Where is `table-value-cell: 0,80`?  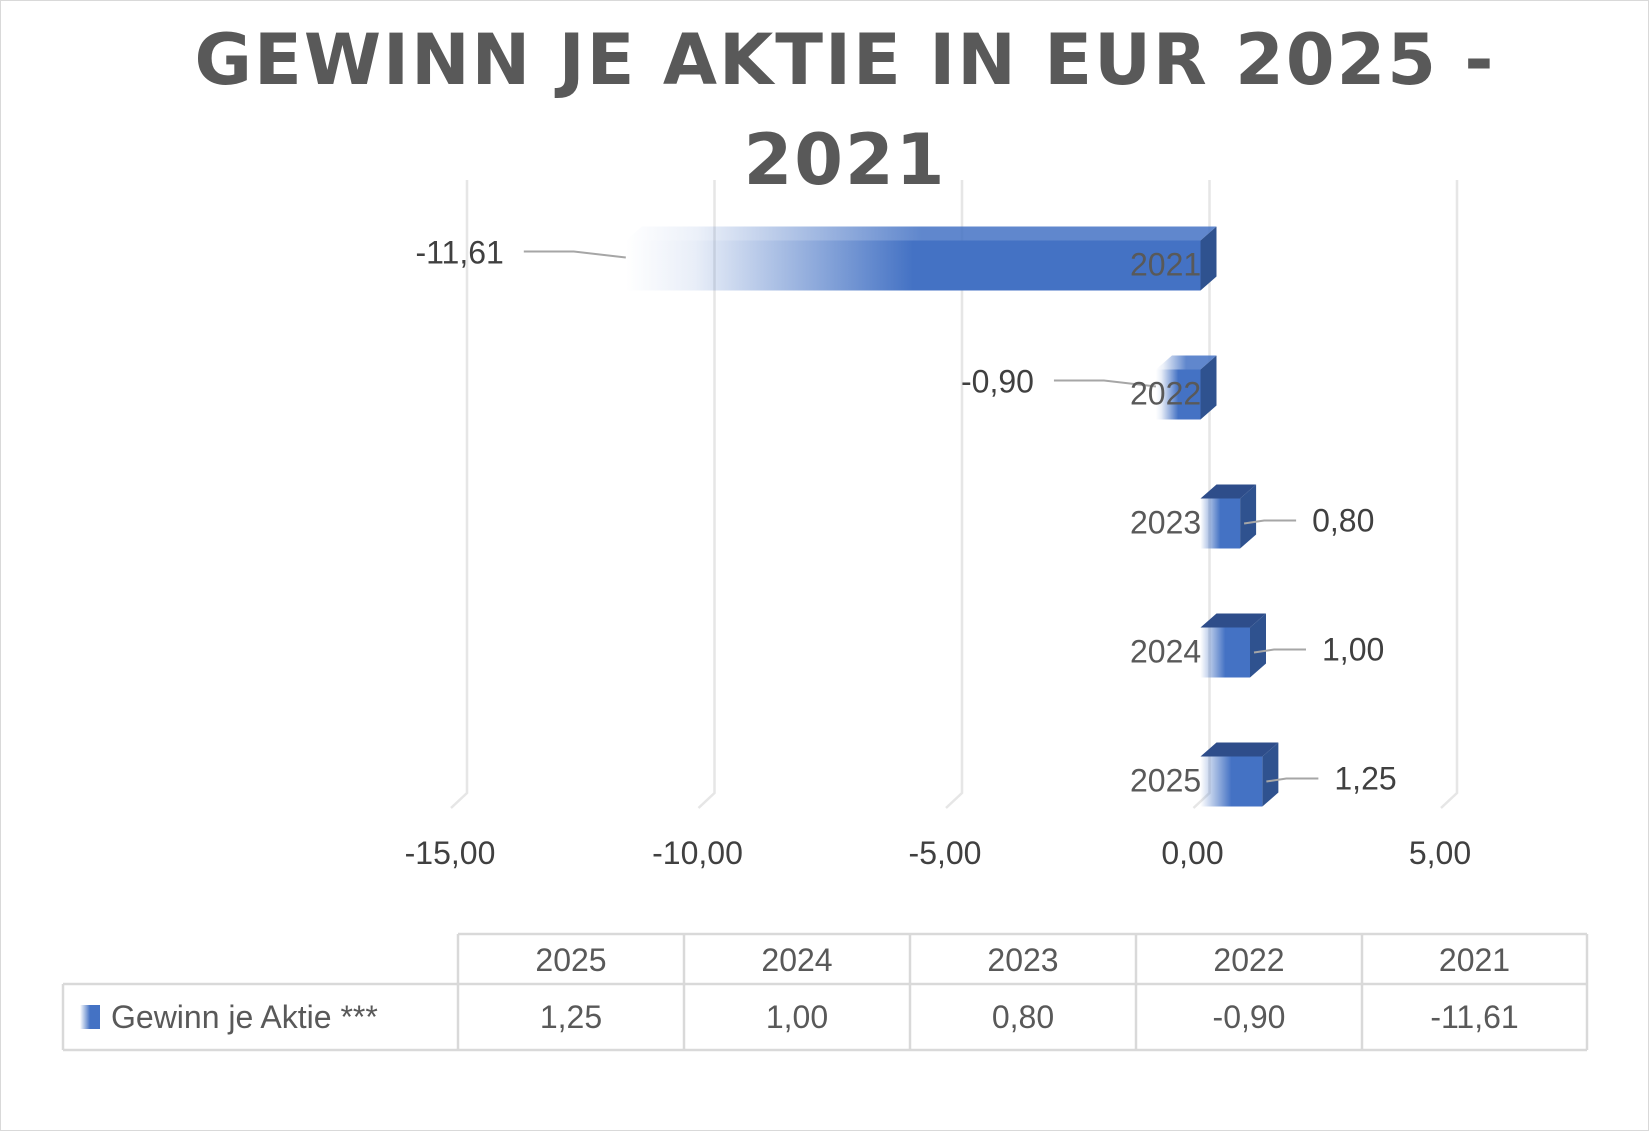
table-value-cell: 0,80 is located at coordinates (1023, 1017).